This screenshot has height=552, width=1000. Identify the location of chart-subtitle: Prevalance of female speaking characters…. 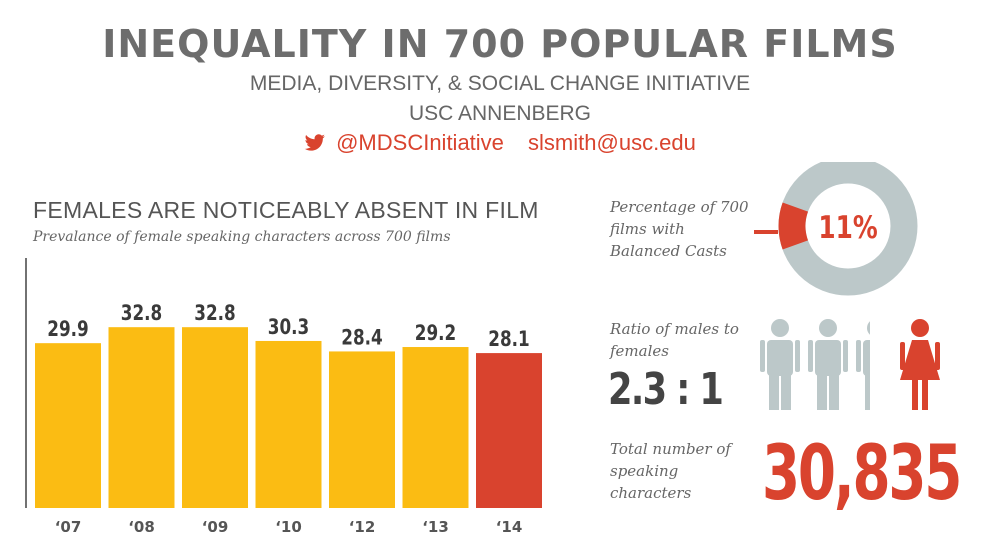
(242, 237).